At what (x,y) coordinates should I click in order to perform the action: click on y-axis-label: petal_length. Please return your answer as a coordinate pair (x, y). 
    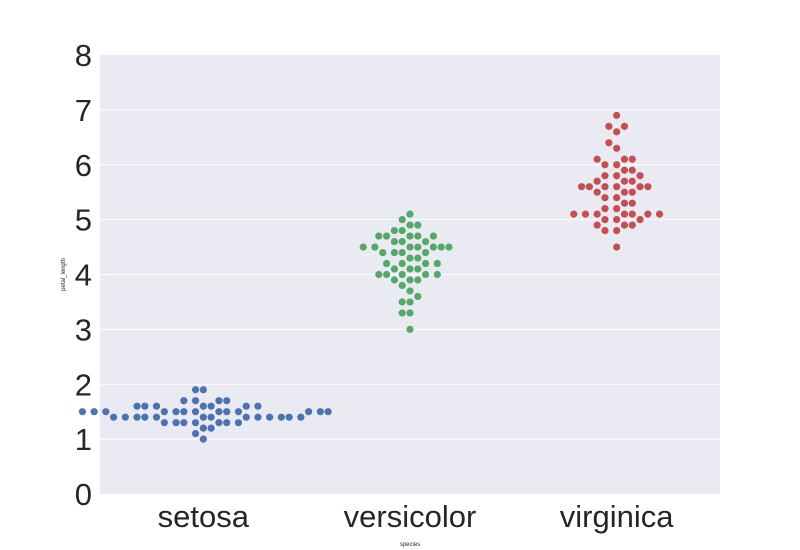
    Looking at the image, I should click on (64, 274).